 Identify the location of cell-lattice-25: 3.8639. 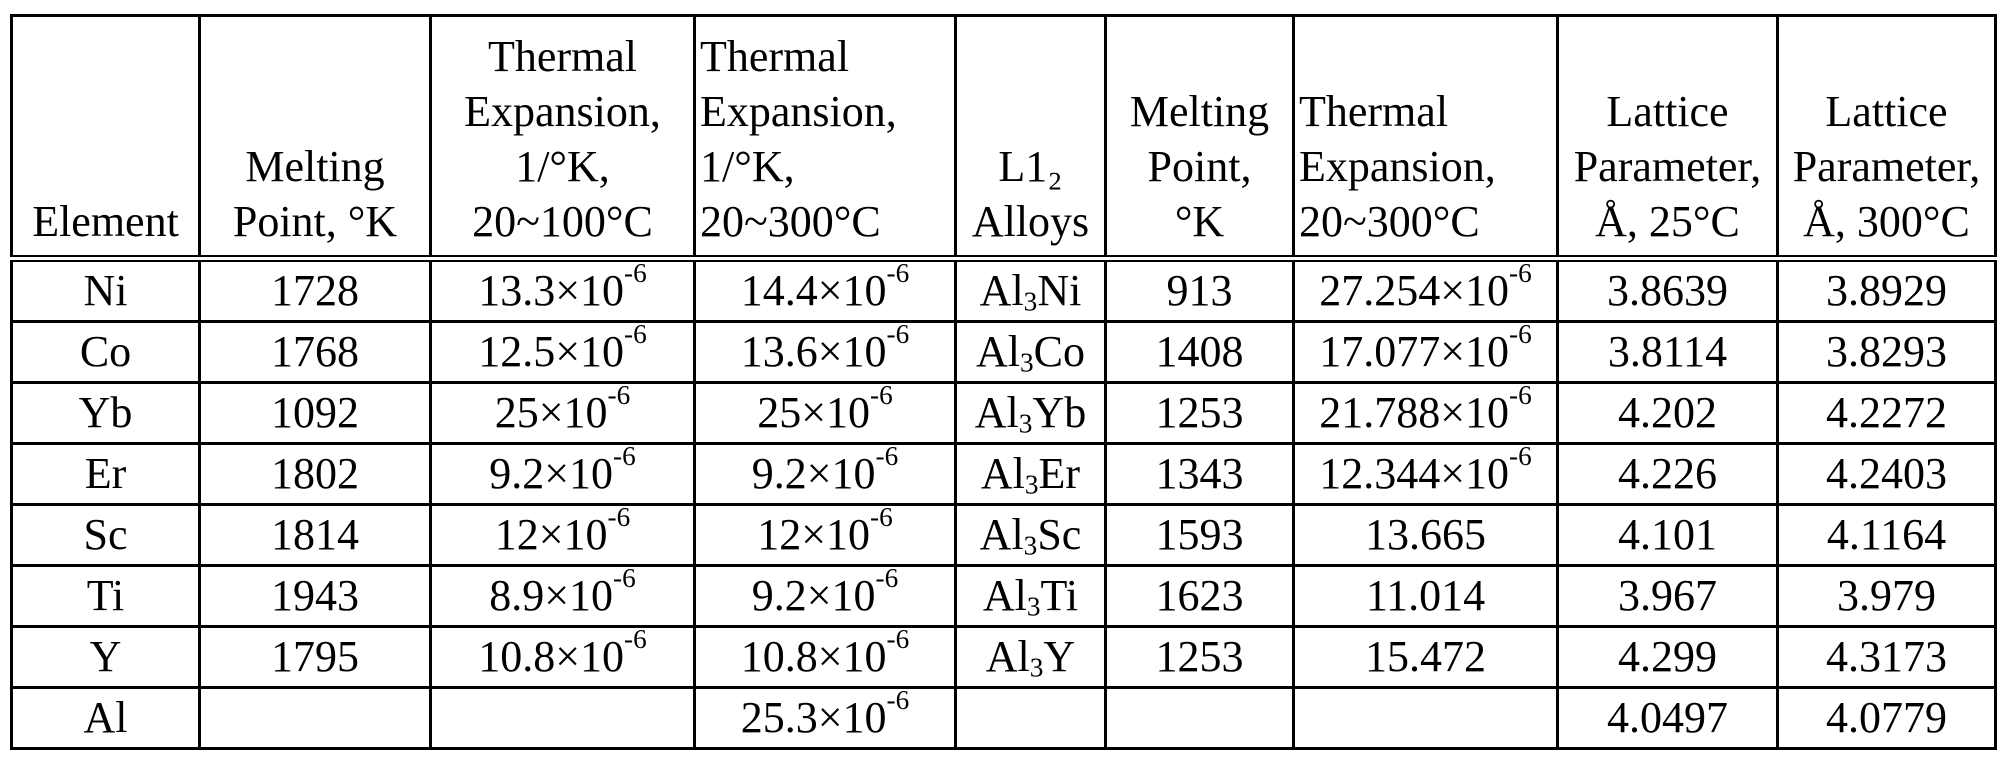
(1667, 290).